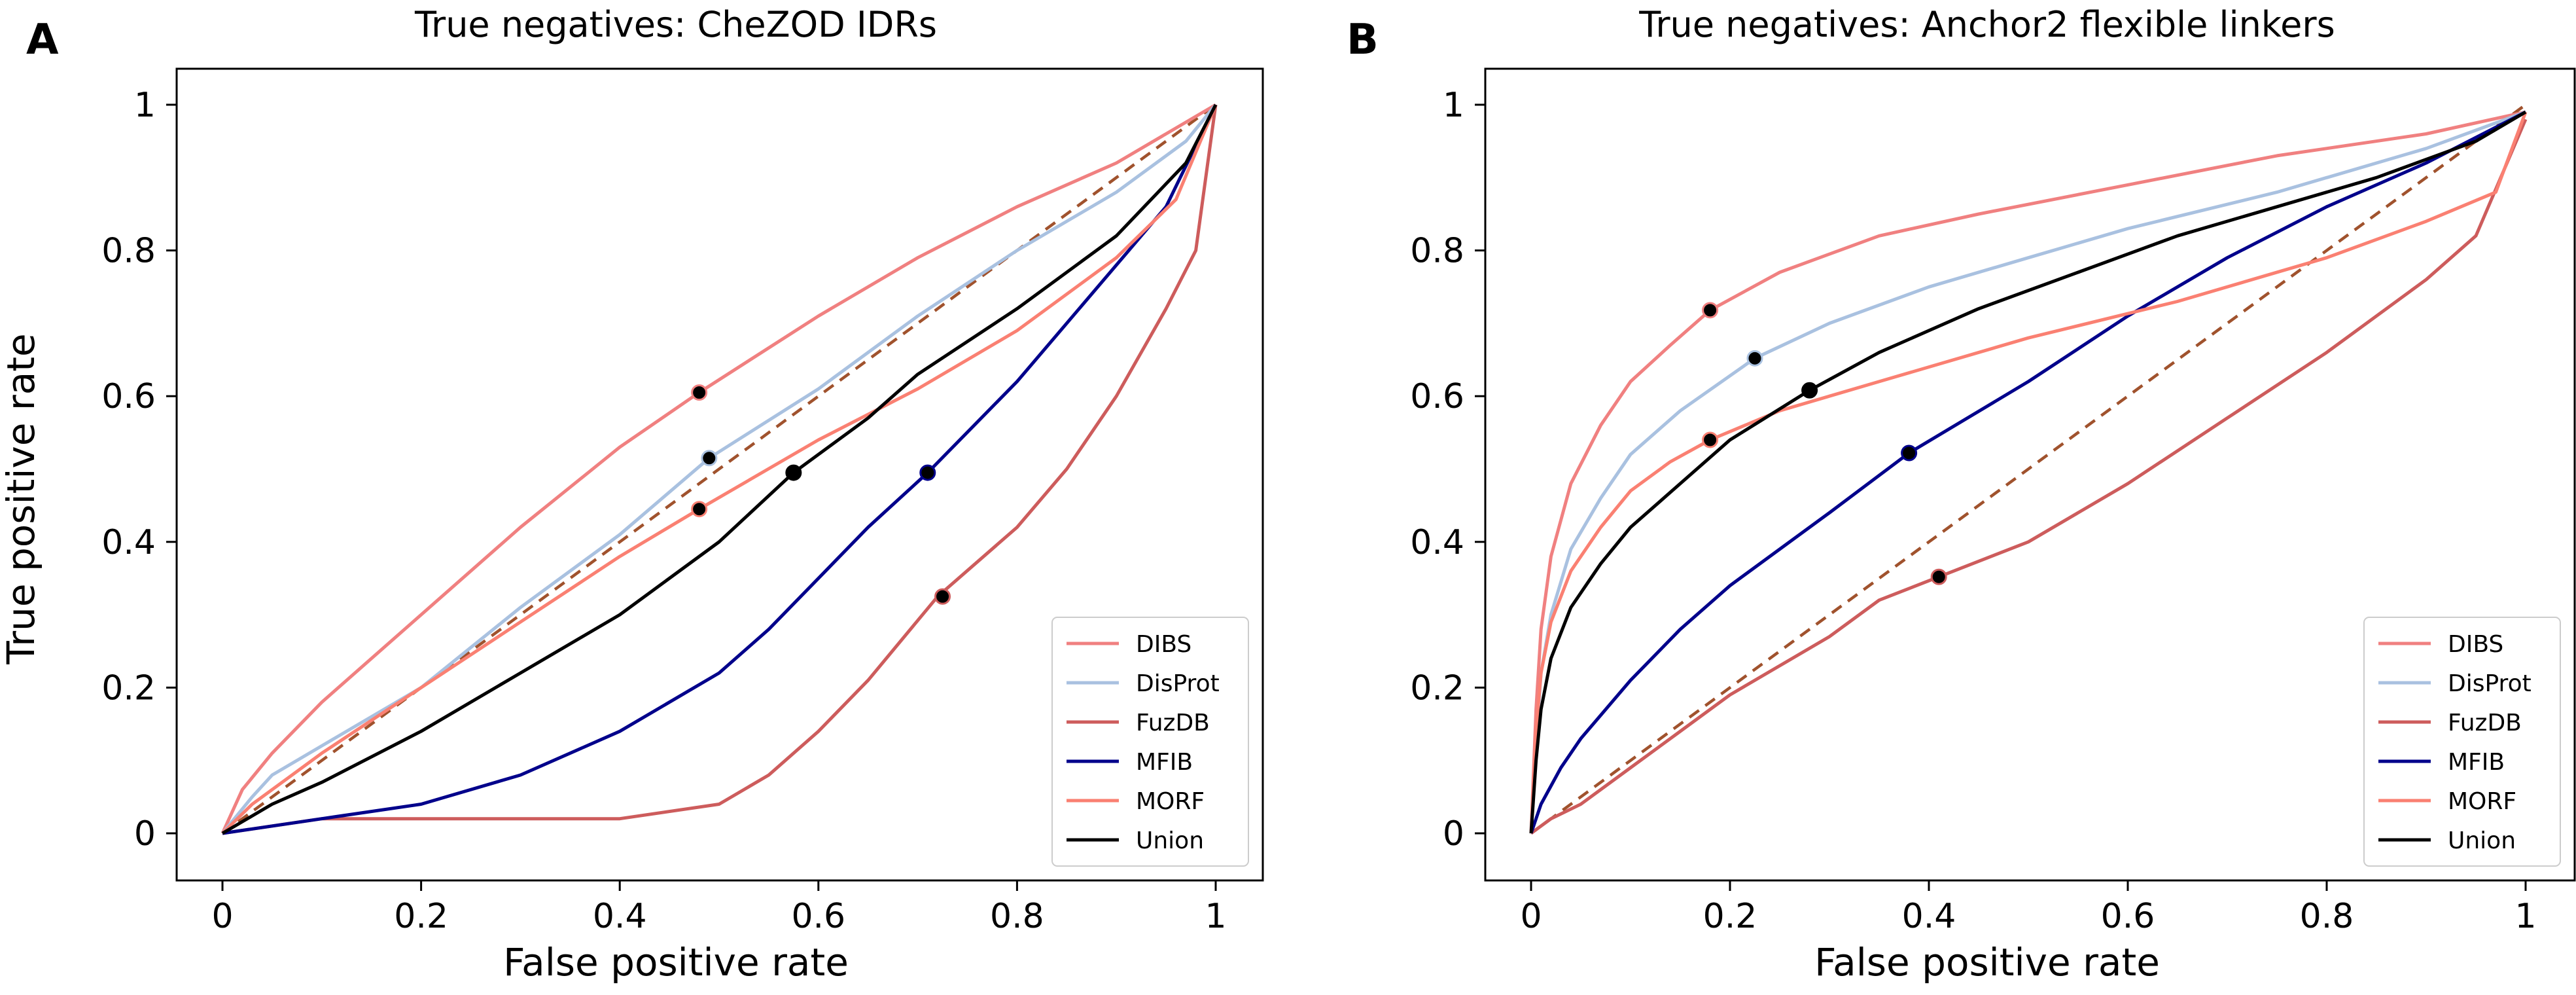 The height and width of the screenshot is (995, 2576). Describe the element at coordinates (1987, 962) in the screenshot. I see `panel-b-x-axis-label: False positive rate` at that location.